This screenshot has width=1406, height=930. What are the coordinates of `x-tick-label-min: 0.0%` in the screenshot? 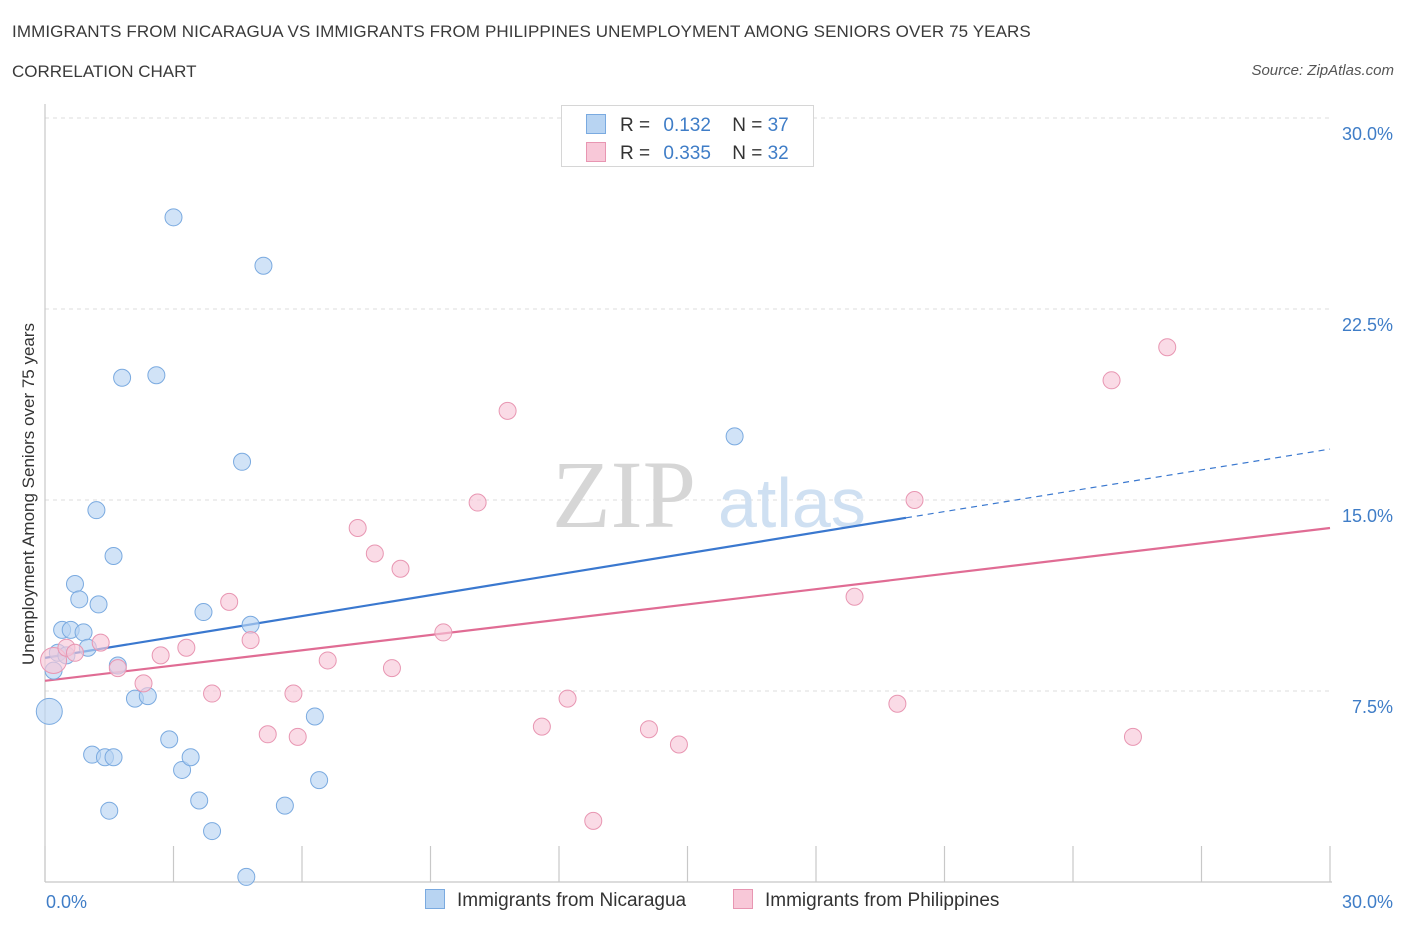 It's located at (66, 902).